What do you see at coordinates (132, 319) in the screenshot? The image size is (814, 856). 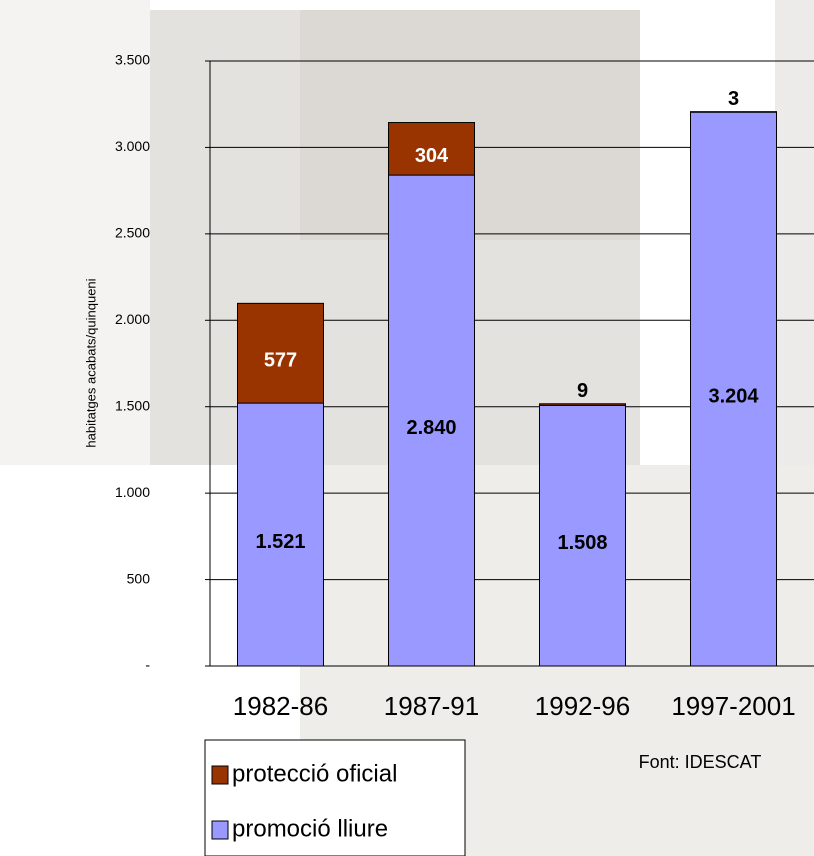 I see `y-tick-label: 2.000` at bounding box center [132, 319].